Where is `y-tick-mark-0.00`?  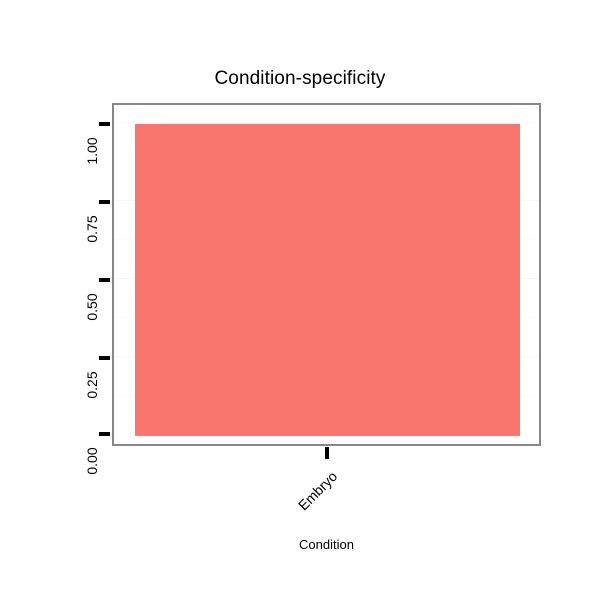
y-tick-mark-0.00 is located at coordinates (104, 434).